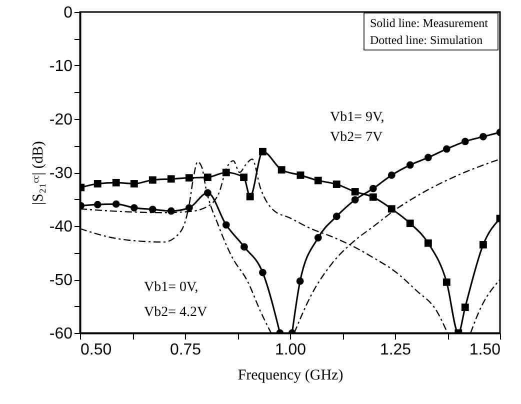 The height and width of the screenshot is (404, 521). What do you see at coordinates (357, 117) in the screenshot?
I see `annotation: Vb1= 9V,` at bounding box center [357, 117].